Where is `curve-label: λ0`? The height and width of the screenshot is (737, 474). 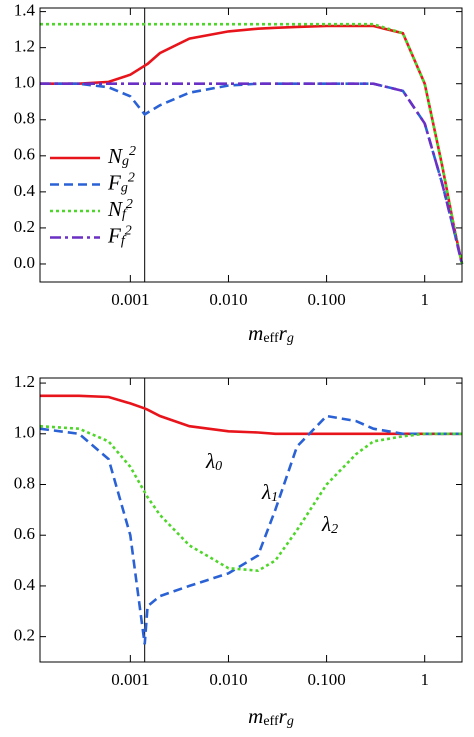
curve-label: λ0 is located at coordinates (213, 462).